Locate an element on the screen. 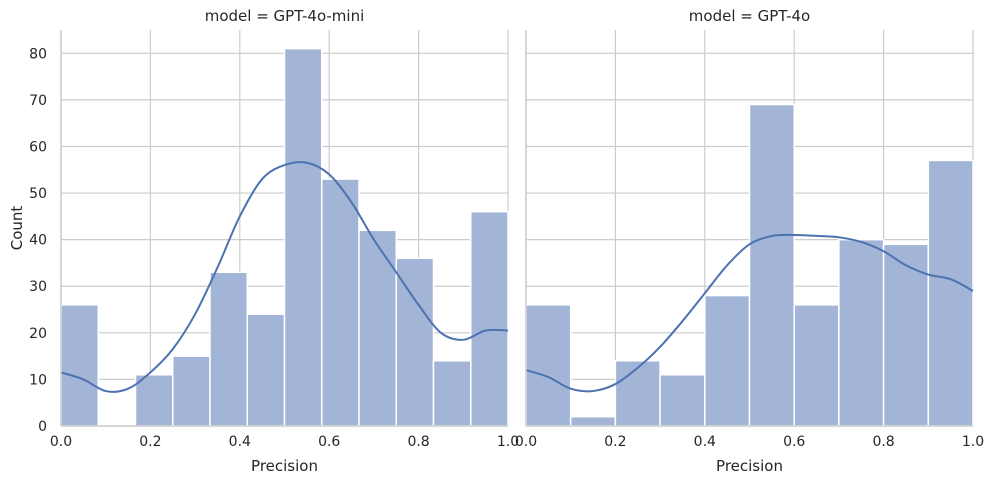 This screenshot has width=994, height=488. panel-title: model = GPT-4o is located at coordinates (749, 16).